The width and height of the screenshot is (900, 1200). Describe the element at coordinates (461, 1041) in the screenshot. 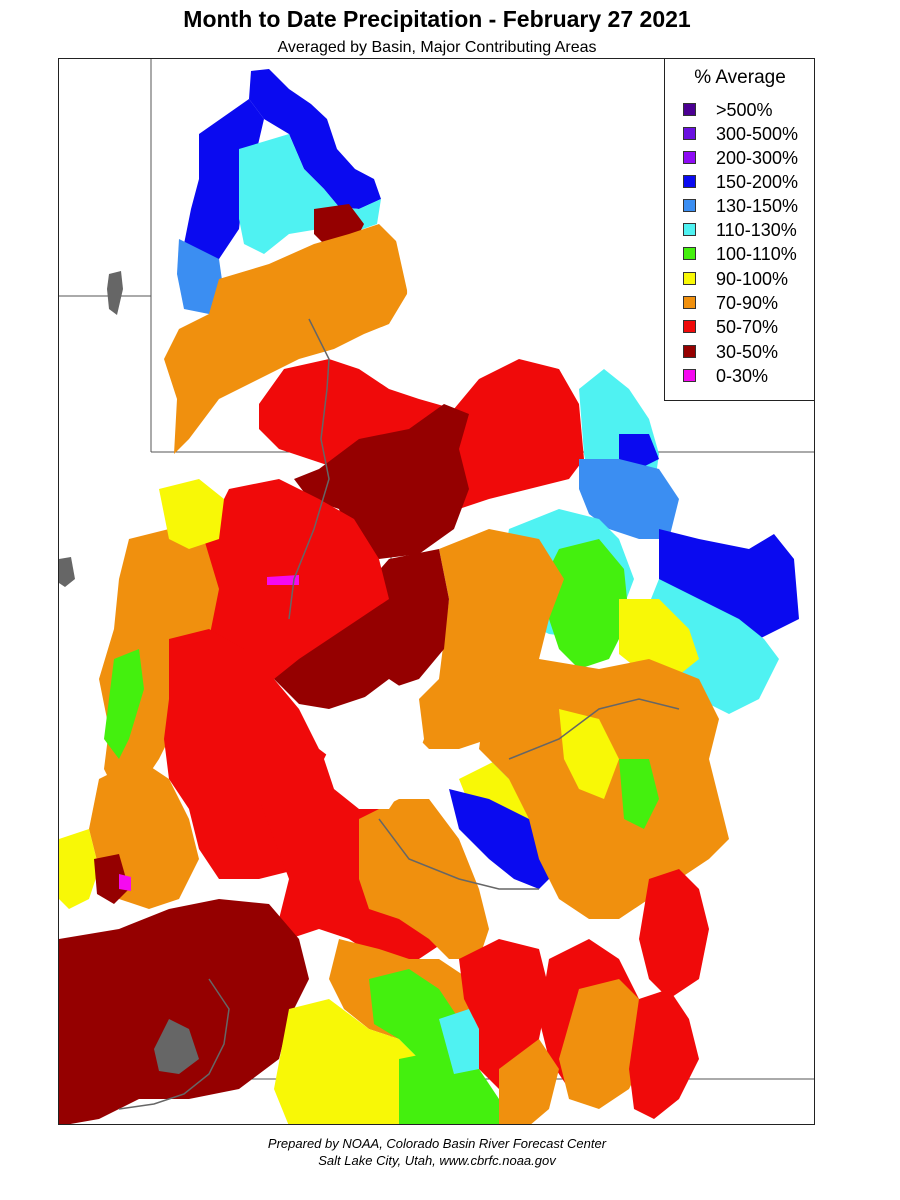

I see `basin-lower-cyan` at that location.